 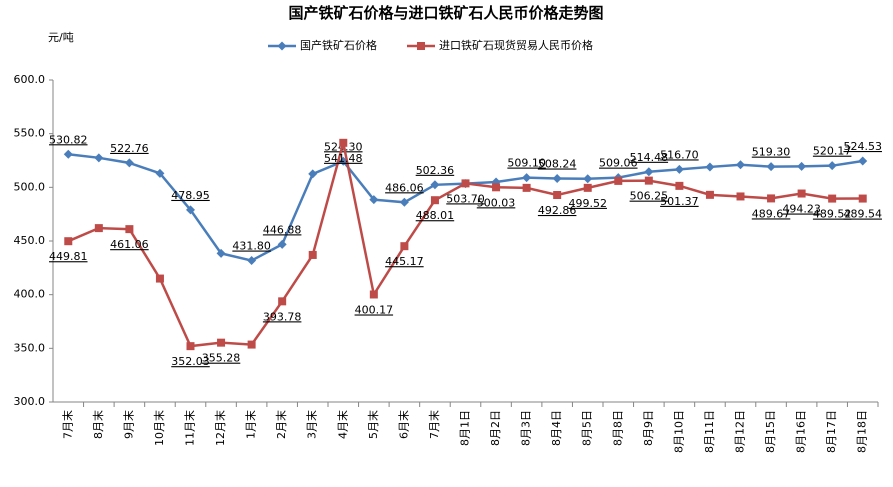 What do you see at coordinates (30, 79) in the screenshot?
I see `y-tick-label: 600.0` at bounding box center [30, 79].